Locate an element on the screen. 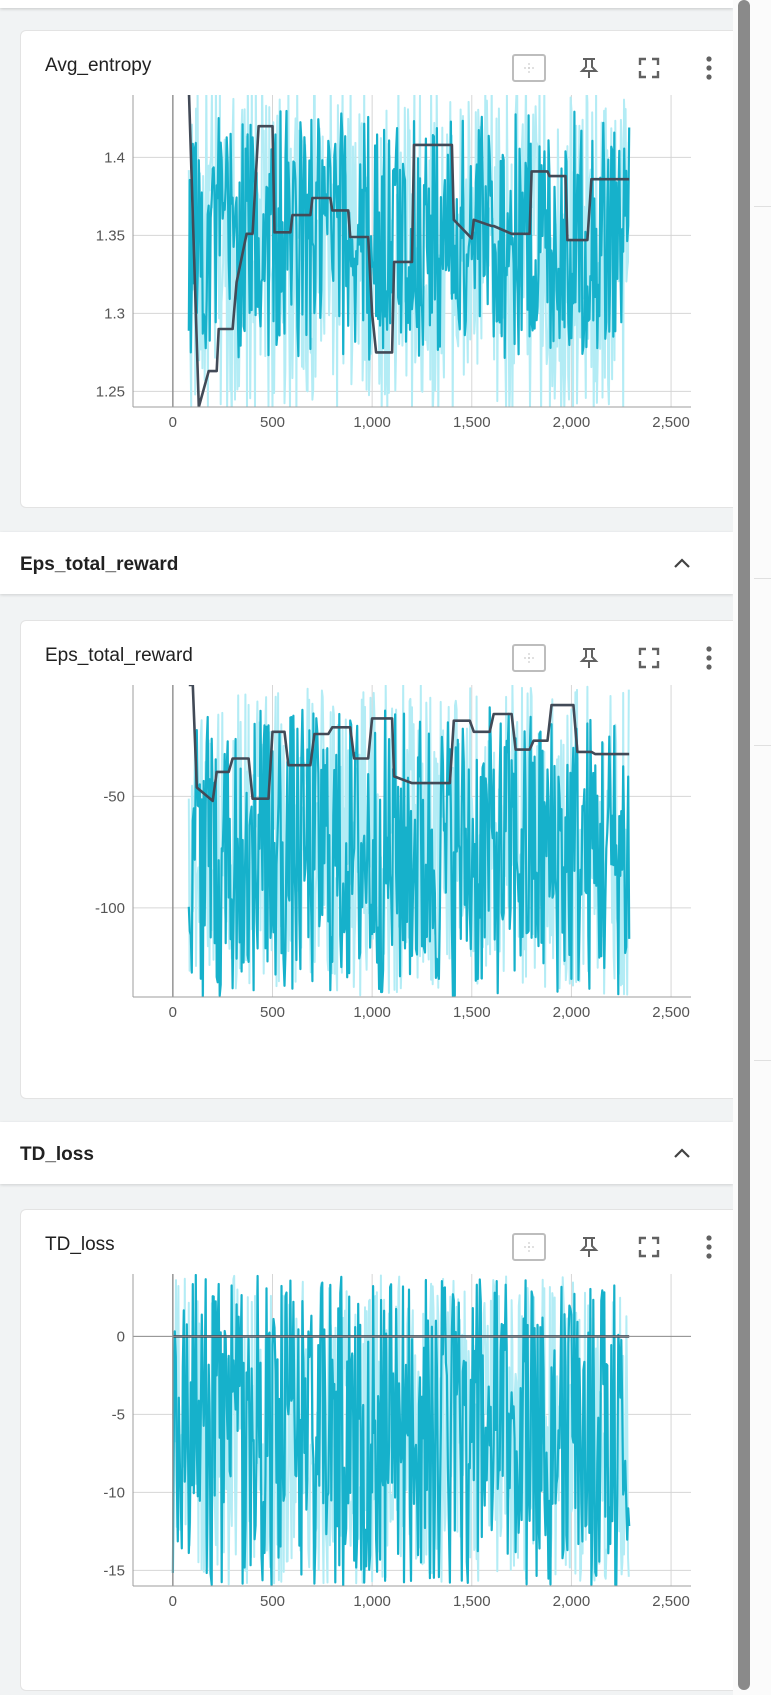 The height and width of the screenshot is (1695, 771). y-tick-label: 1.4 is located at coordinates (114, 157).